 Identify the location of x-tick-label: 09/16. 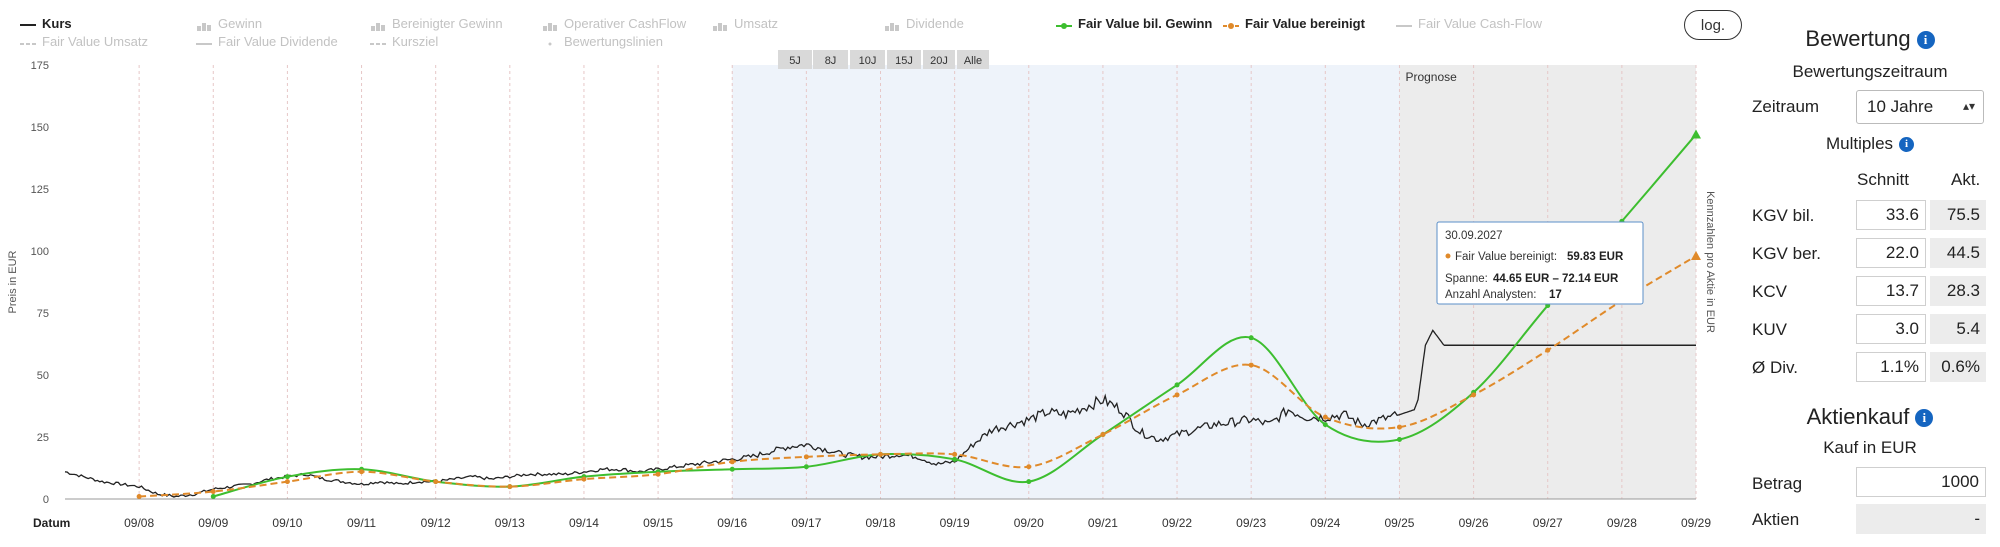
(732, 523).